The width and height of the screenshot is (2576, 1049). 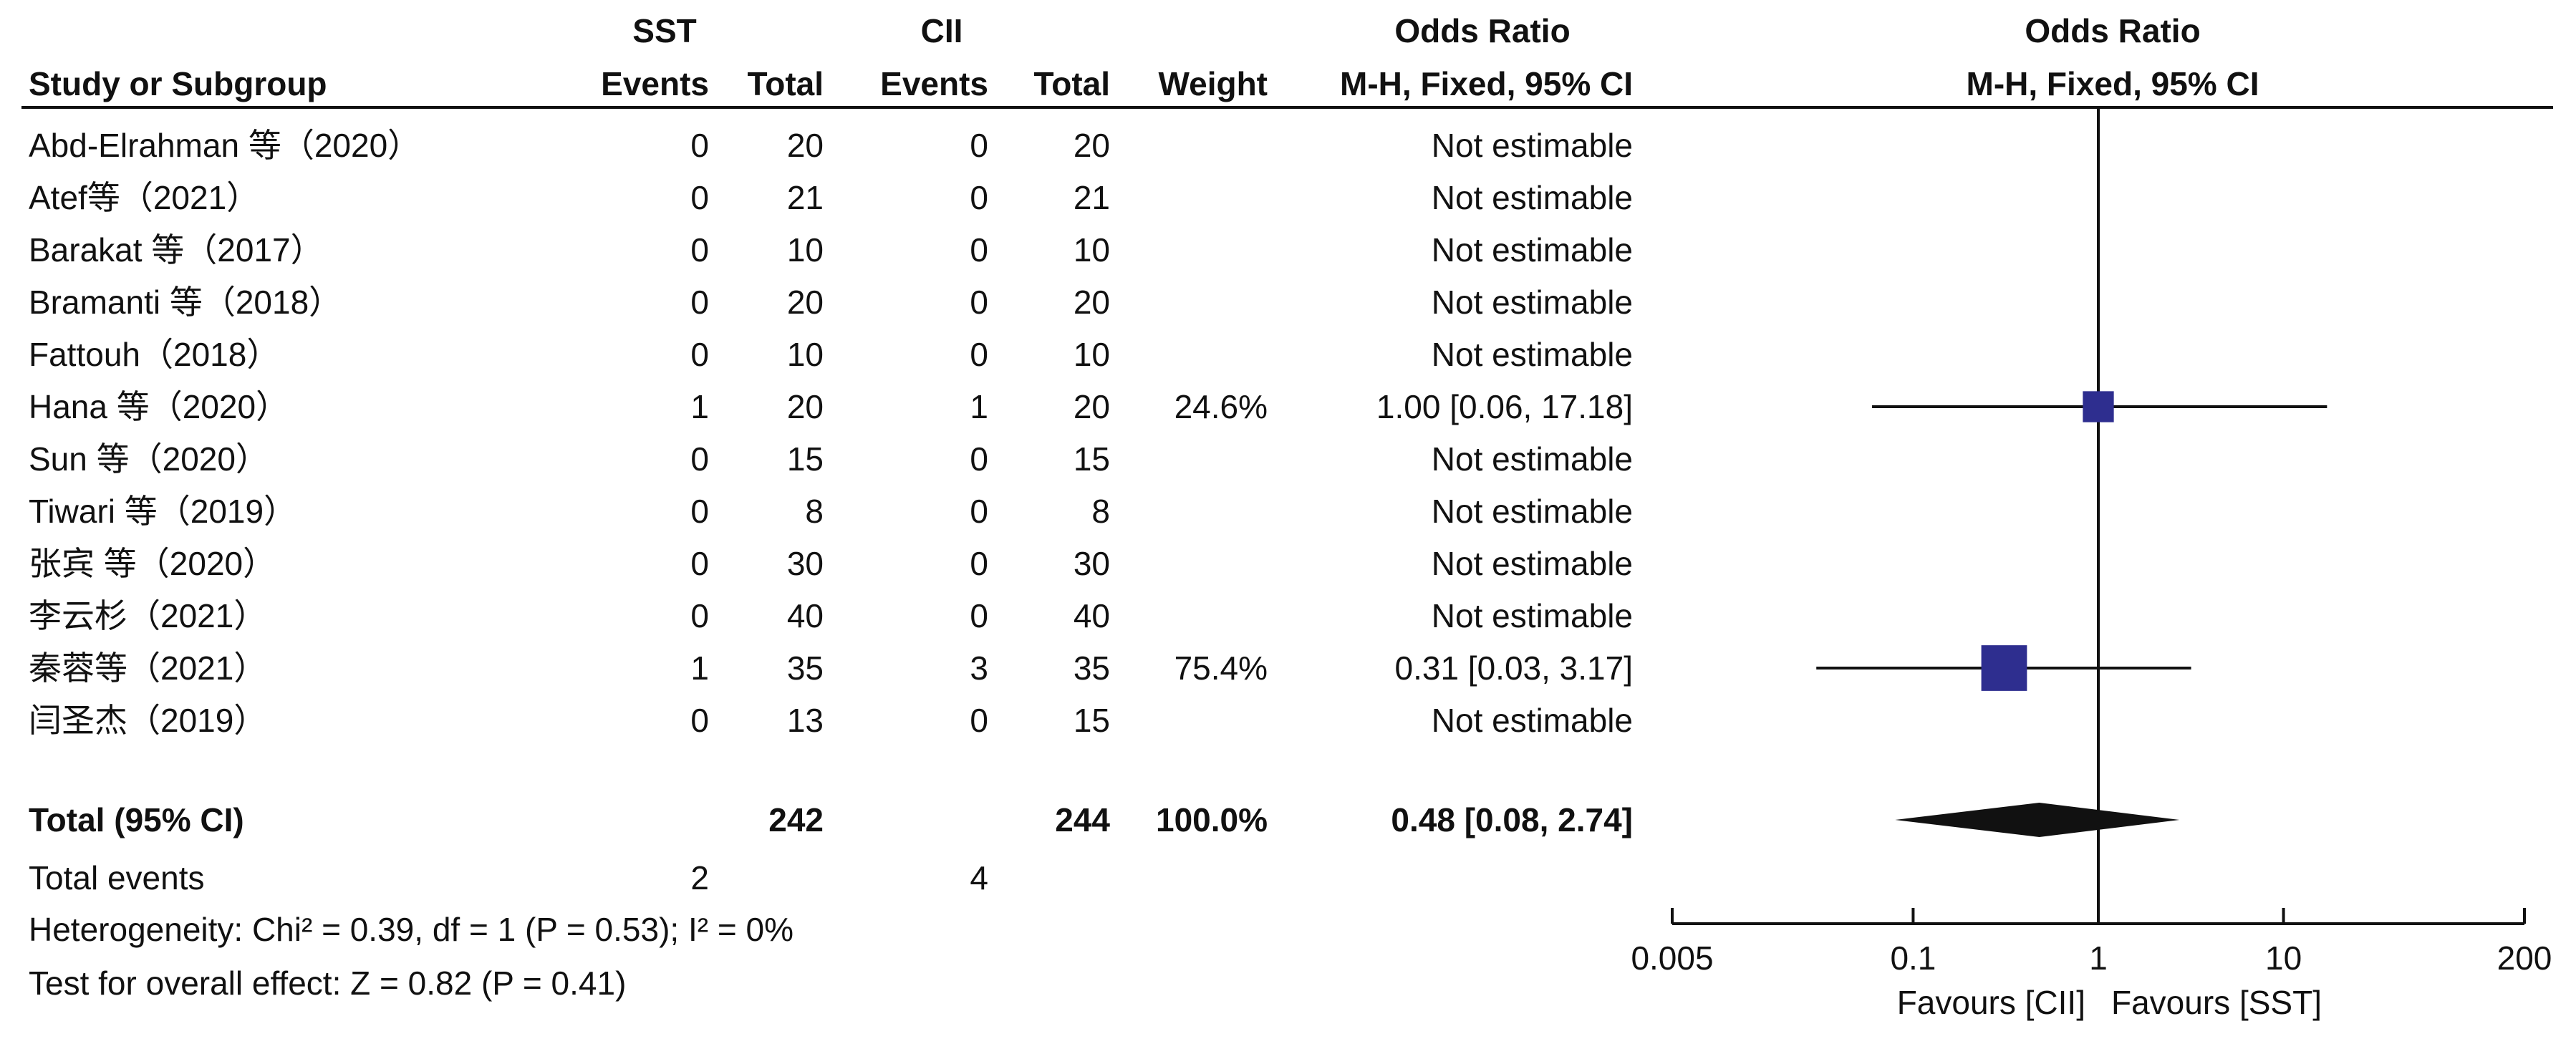 I want to click on x-tick-label-2: 1, so click(x=2098, y=958).